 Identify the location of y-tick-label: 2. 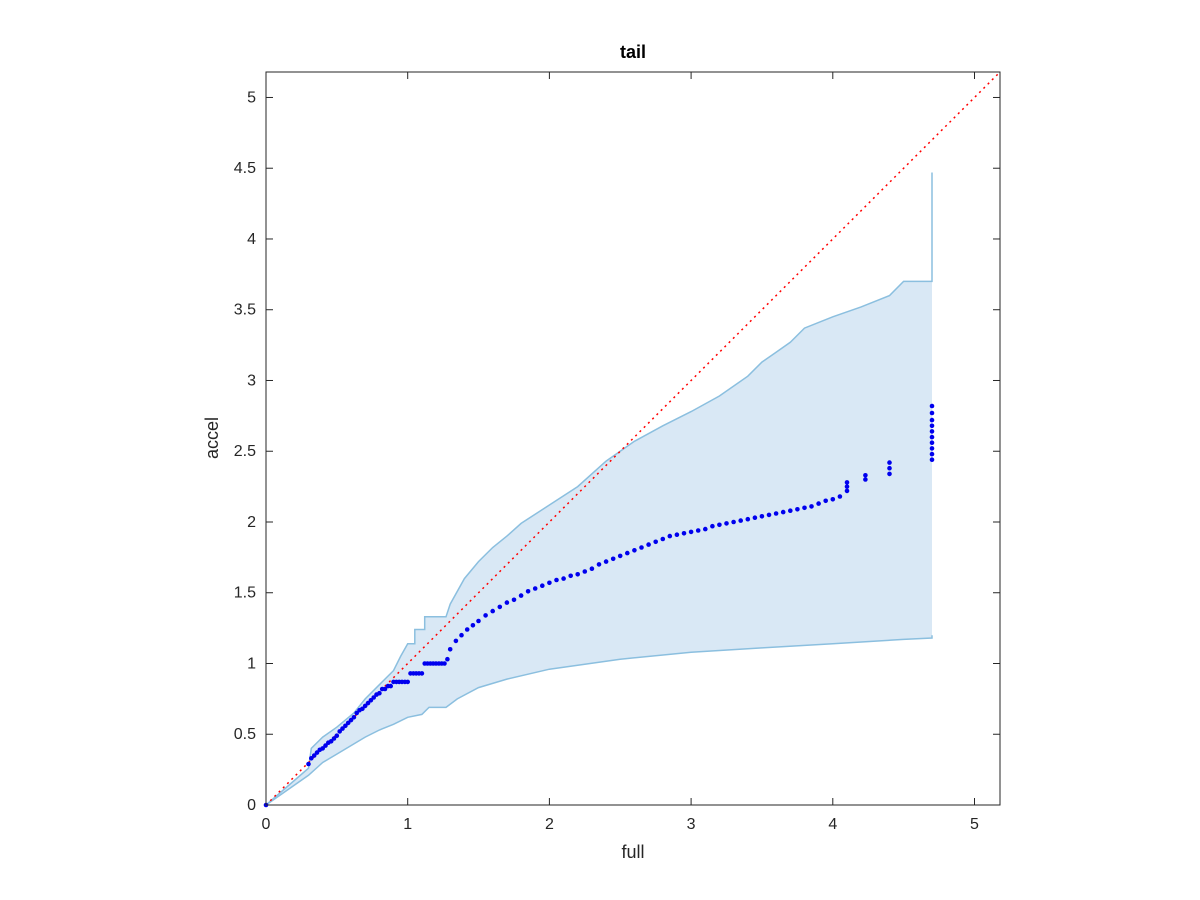
(251, 522).